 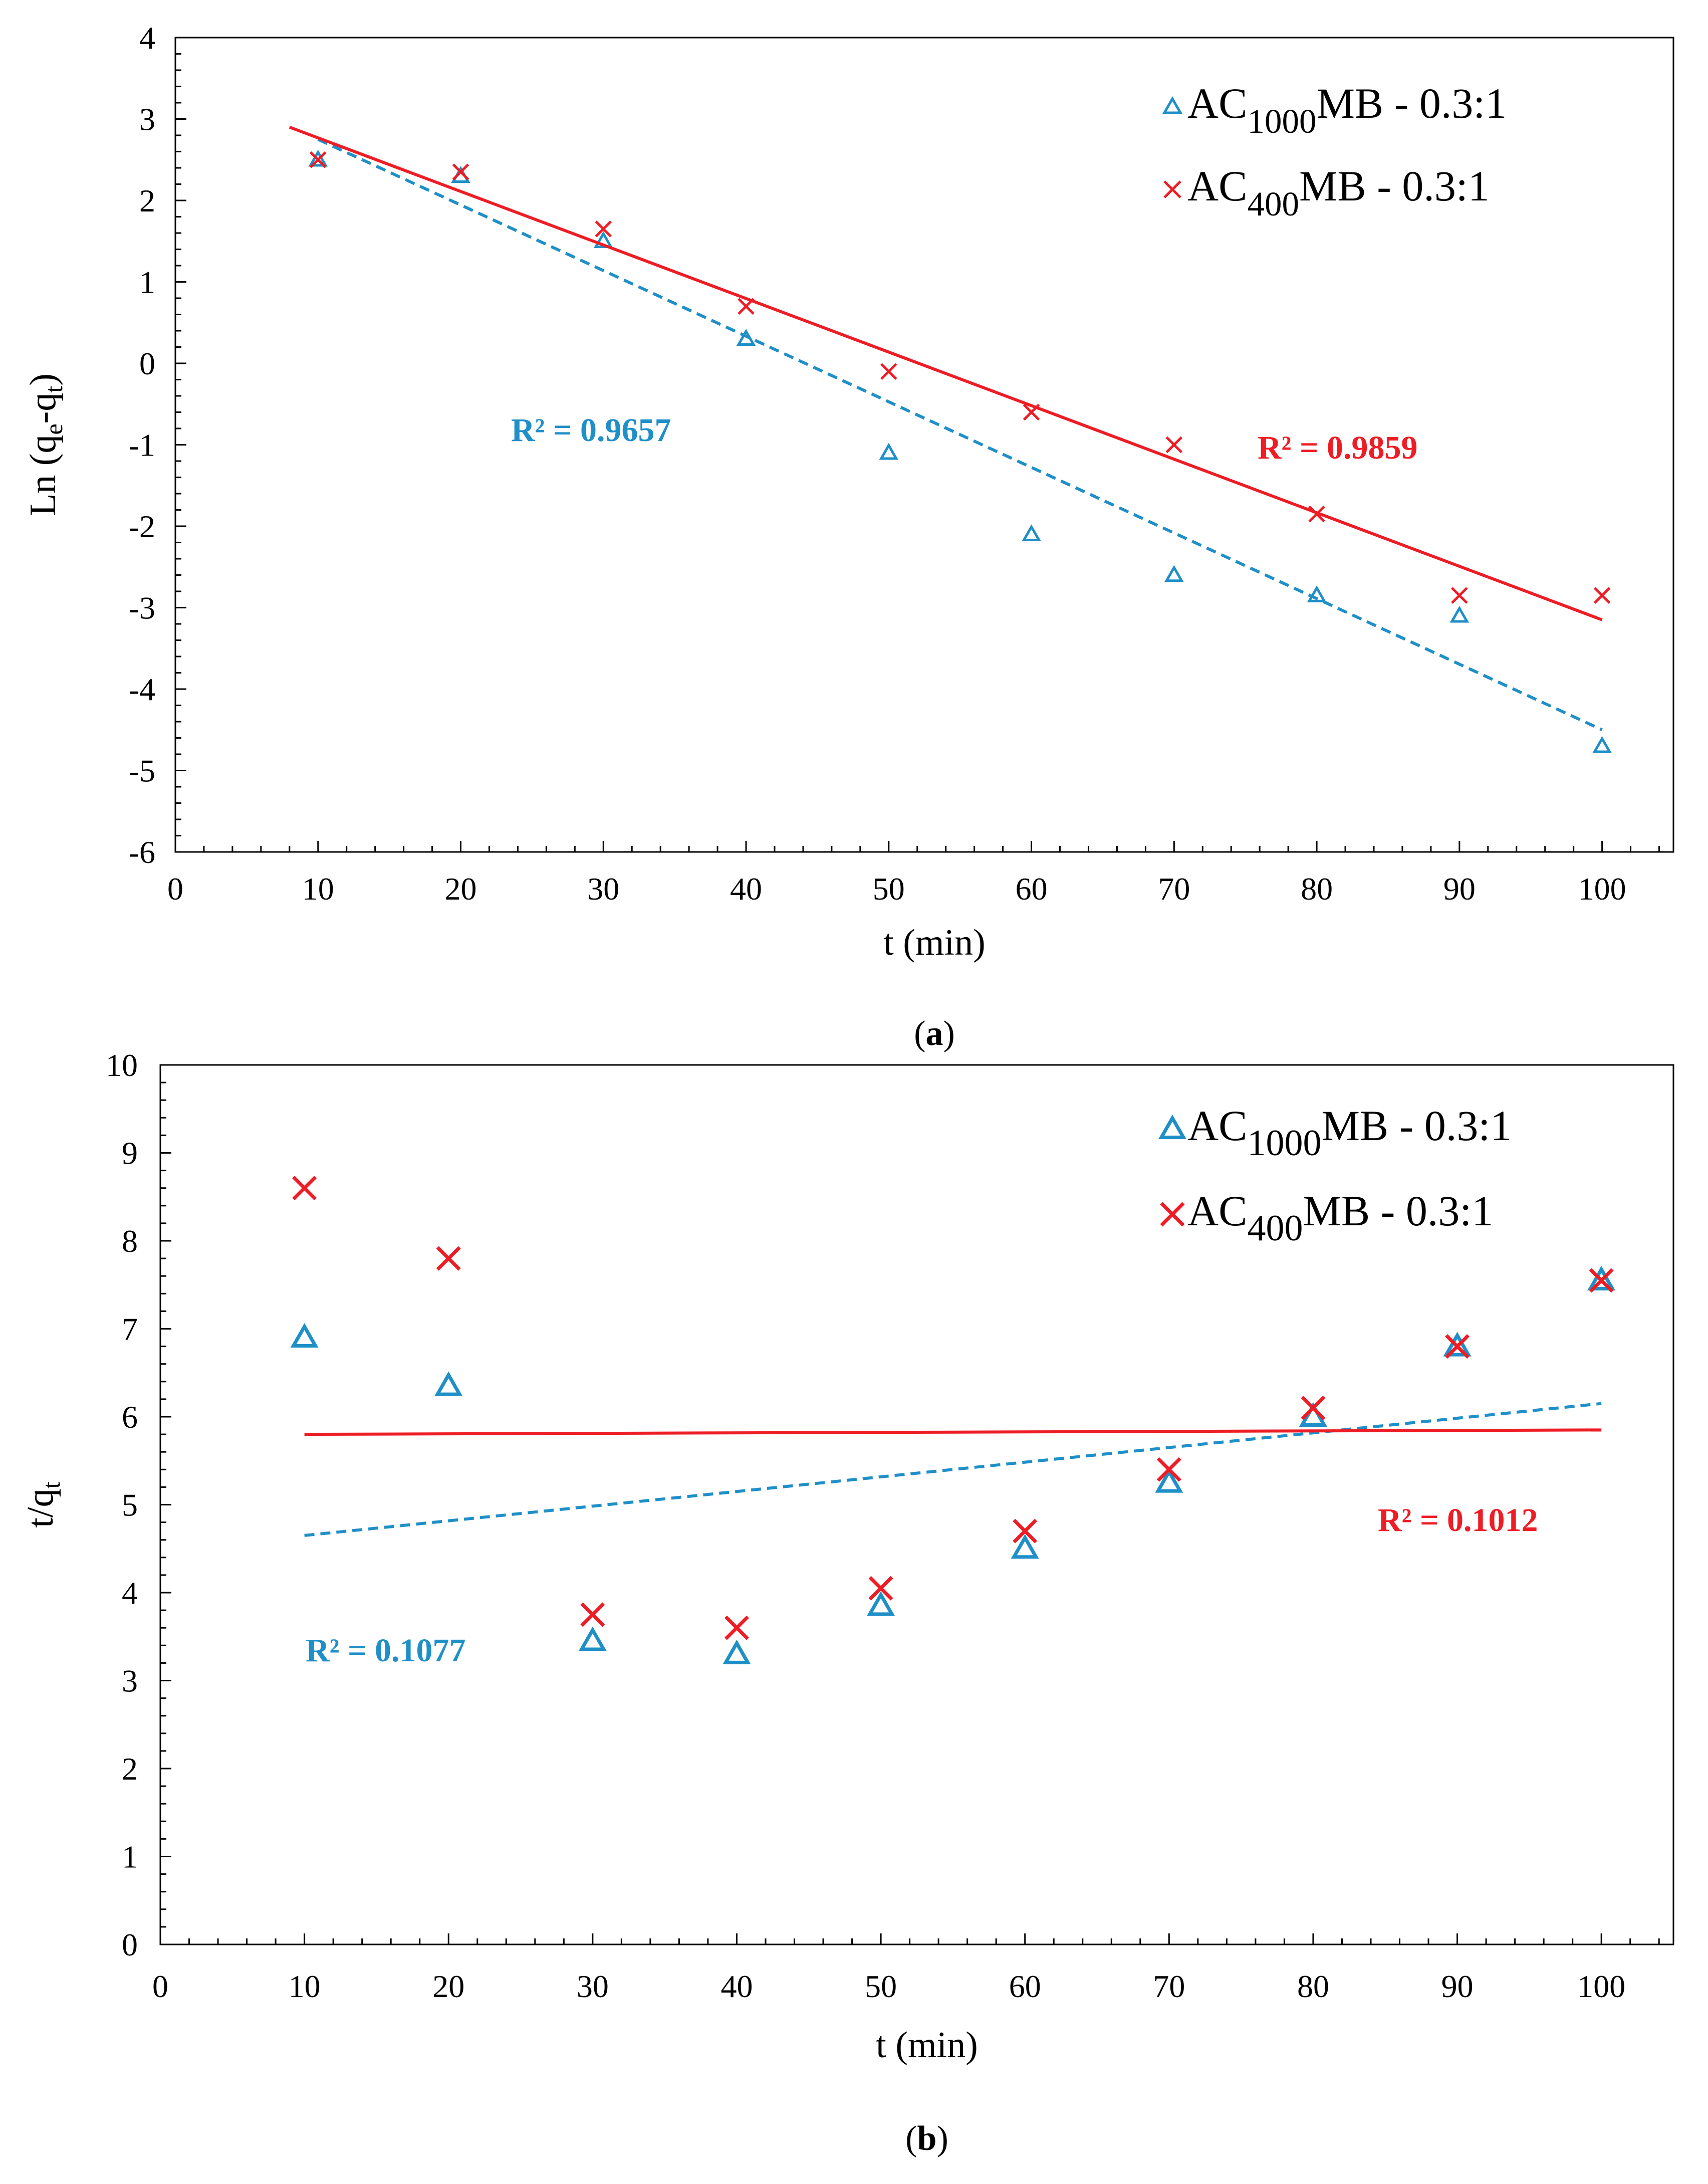 I want to click on y-tick-label: -3, so click(x=142, y=608).